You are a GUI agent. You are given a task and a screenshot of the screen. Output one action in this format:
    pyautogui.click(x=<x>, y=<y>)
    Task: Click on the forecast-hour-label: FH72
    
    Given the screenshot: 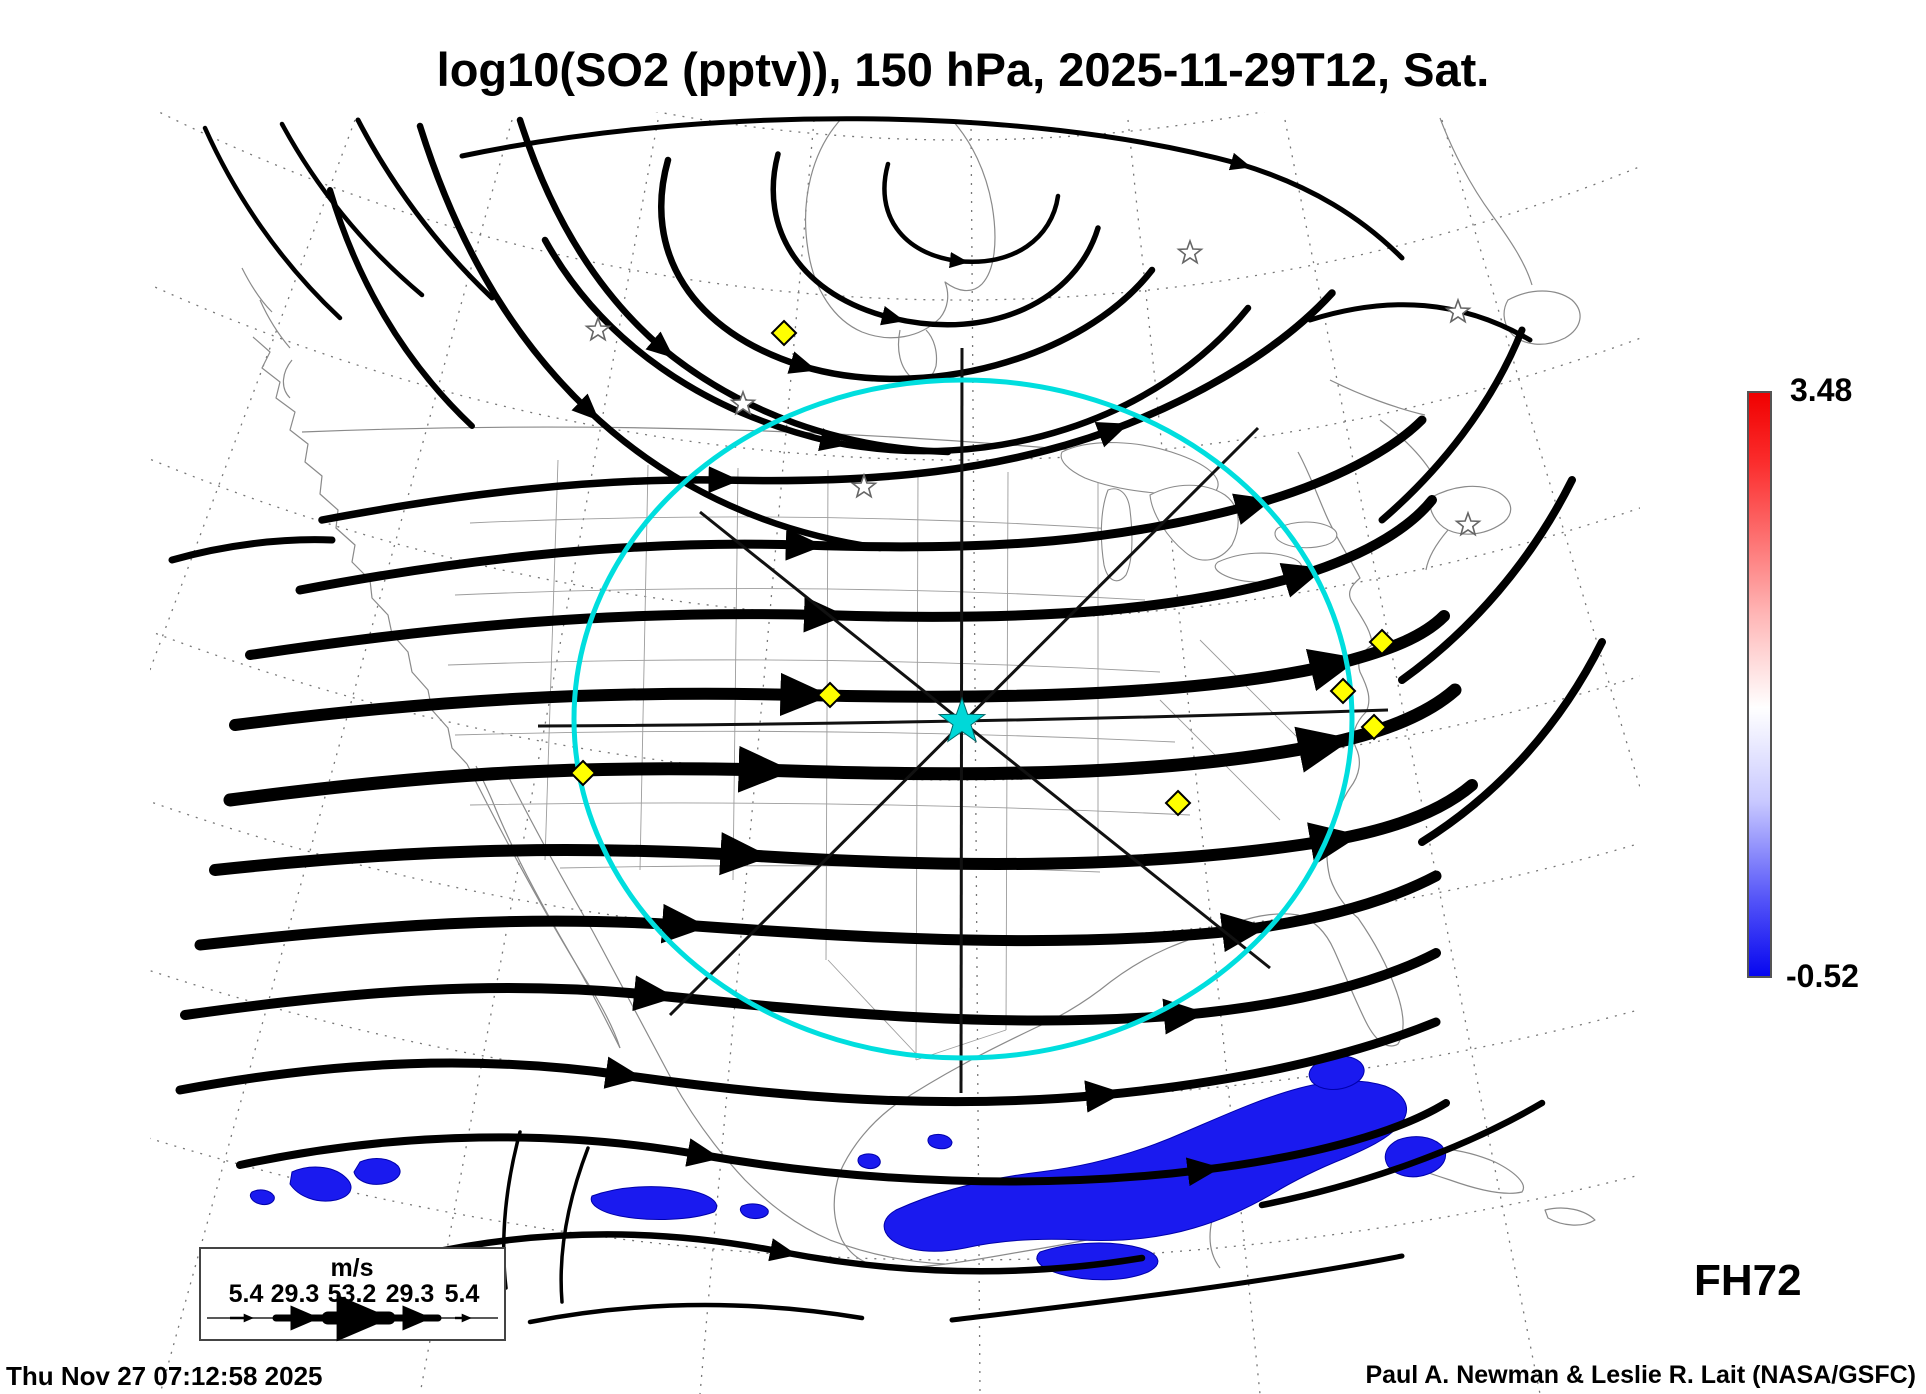 What is the action you would take?
    pyautogui.click(x=1748, y=1280)
    